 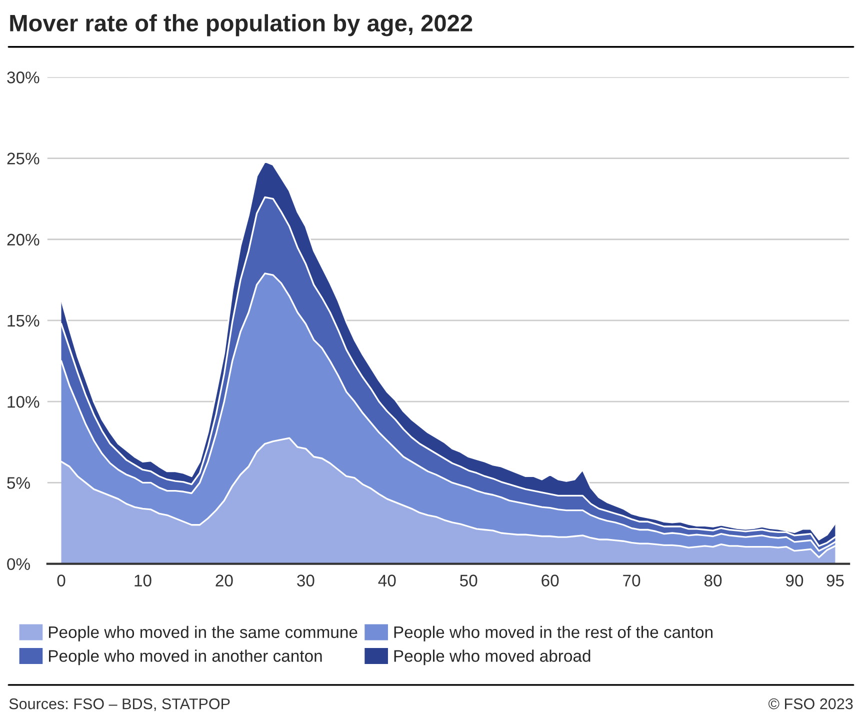 What do you see at coordinates (23, 78) in the screenshot?
I see `y-tick-label: 30%` at bounding box center [23, 78].